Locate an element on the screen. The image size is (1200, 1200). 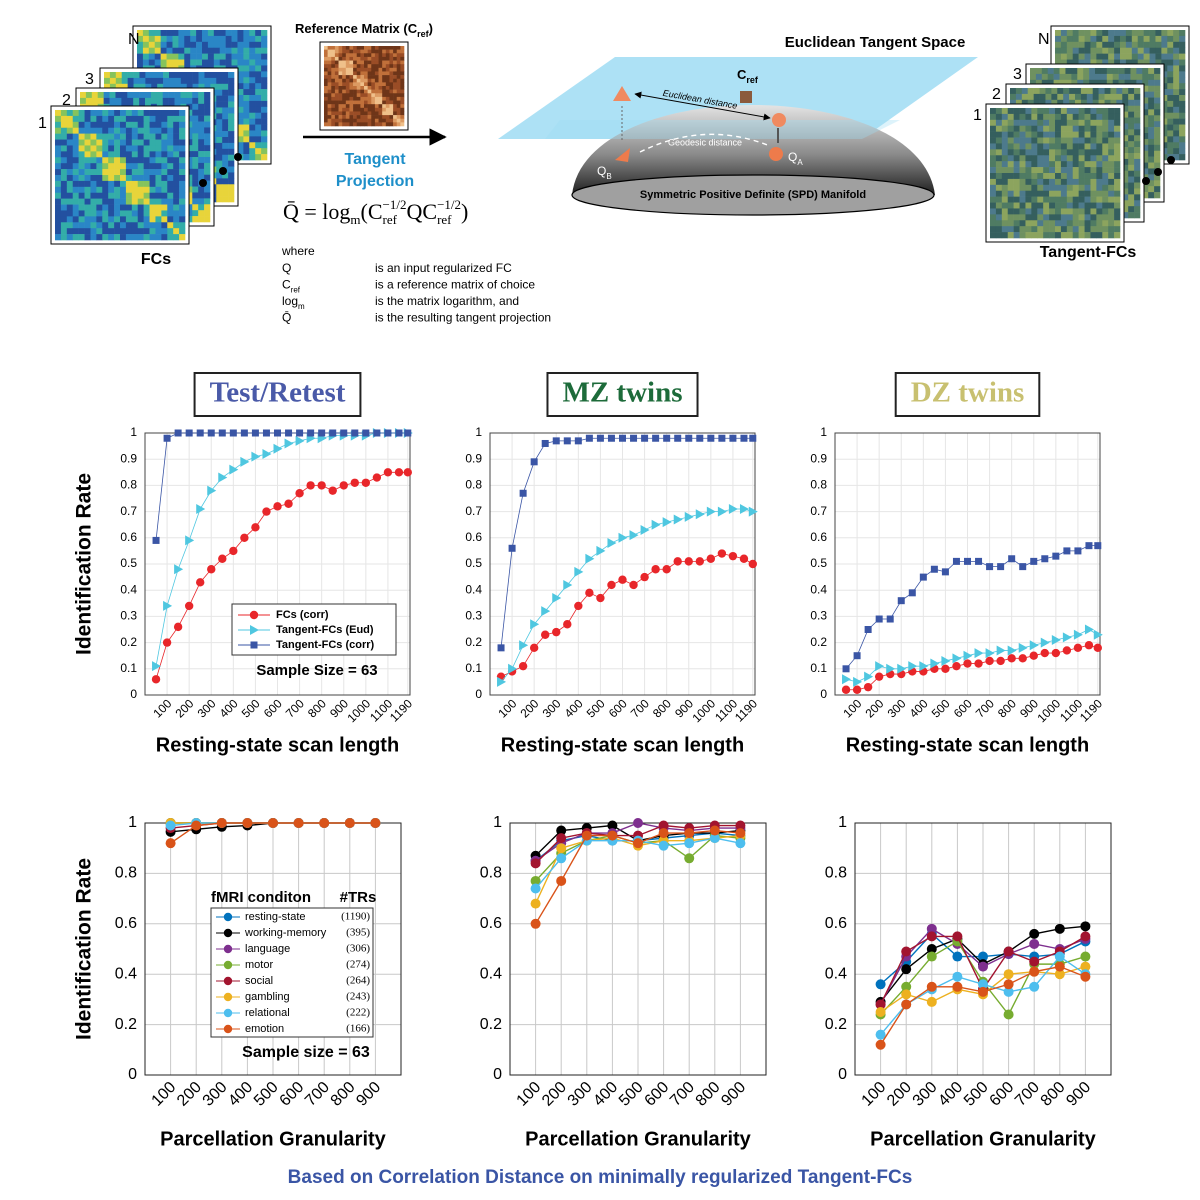
manifold-base is located at coordinates (753, 195).